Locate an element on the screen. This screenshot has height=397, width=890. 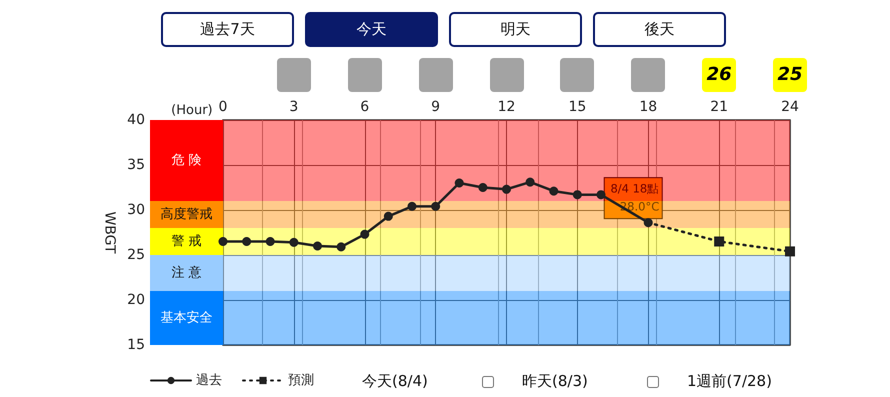
legend-label: 過去 is located at coordinates (209, 380).